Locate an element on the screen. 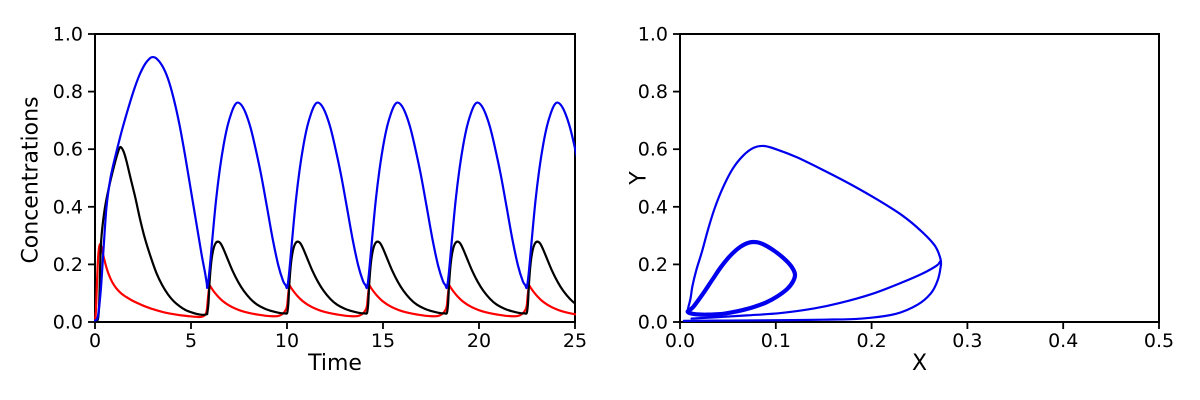 The image size is (1200, 400). x-tick-label: 0 is located at coordinates (95, 341).